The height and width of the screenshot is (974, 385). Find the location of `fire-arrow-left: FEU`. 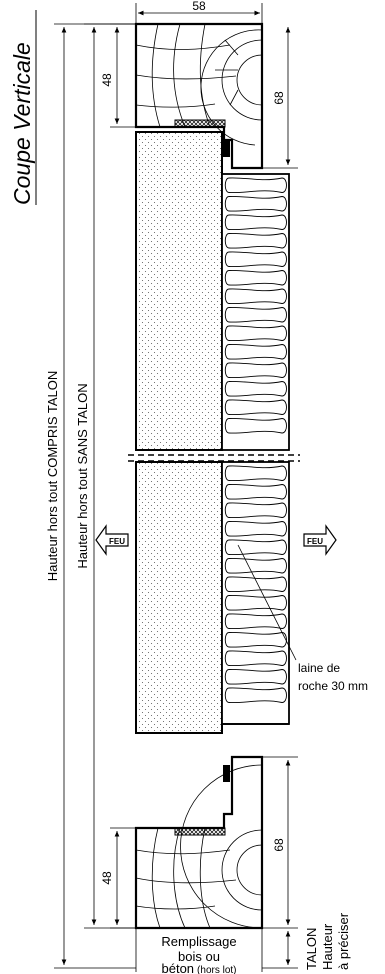

fire-arrow-left: FEU is located at coordinates (112, 540).